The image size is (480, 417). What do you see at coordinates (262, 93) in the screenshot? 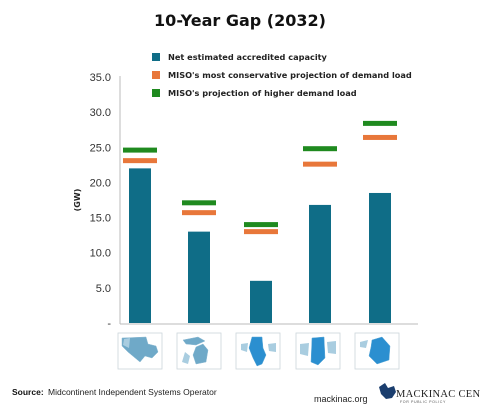
I see `legend-label-3: MISO's projection of higher demand load` at bounding box center [262, 93].